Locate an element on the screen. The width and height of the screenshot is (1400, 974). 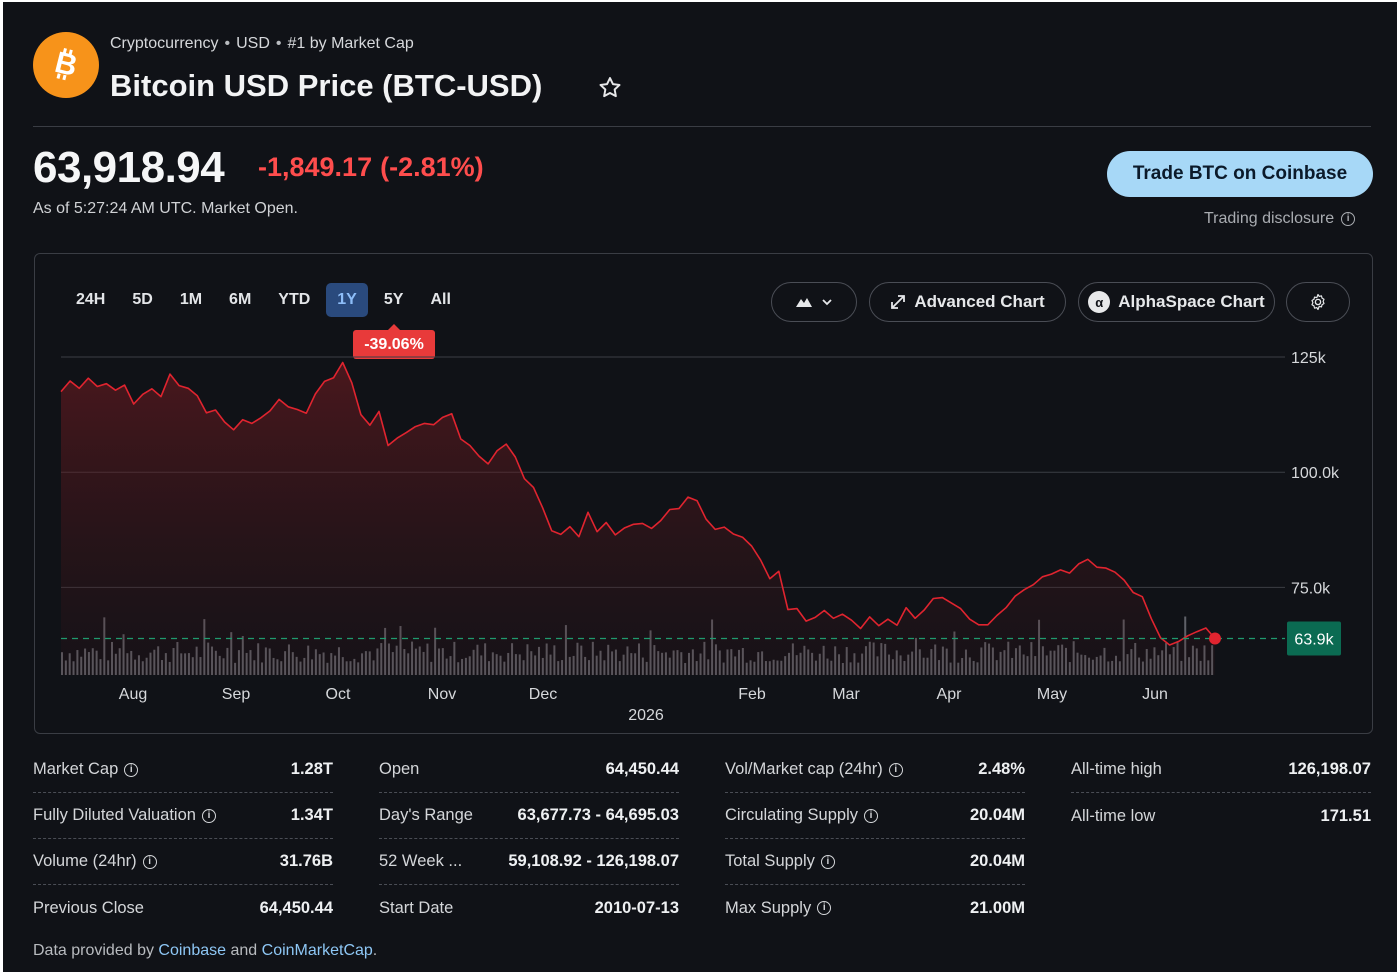
expand-icon is located at coordinates (898, 302).